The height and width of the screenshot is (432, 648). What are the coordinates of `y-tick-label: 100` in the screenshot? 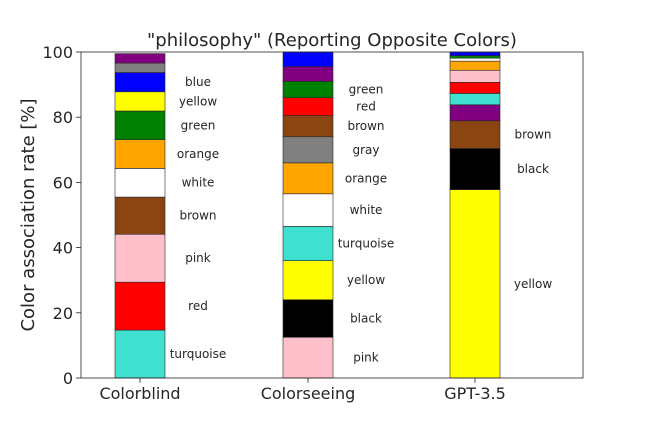 It's located at (57, 52).